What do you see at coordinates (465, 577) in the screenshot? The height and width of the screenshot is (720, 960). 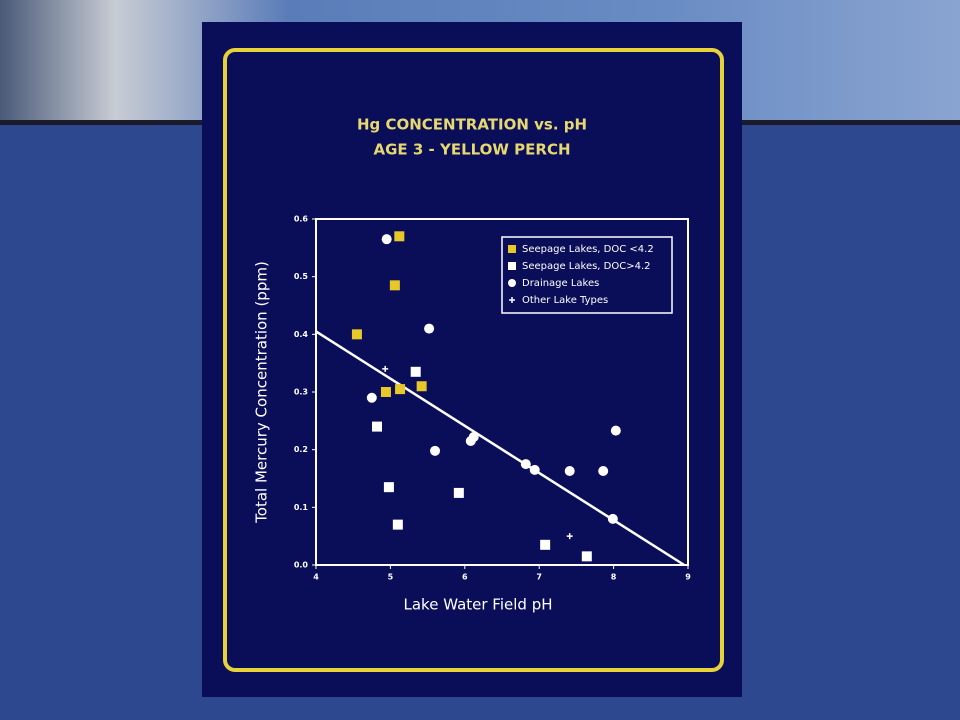 I see `x-tick-label: 6` at bounding box center [465, 577].